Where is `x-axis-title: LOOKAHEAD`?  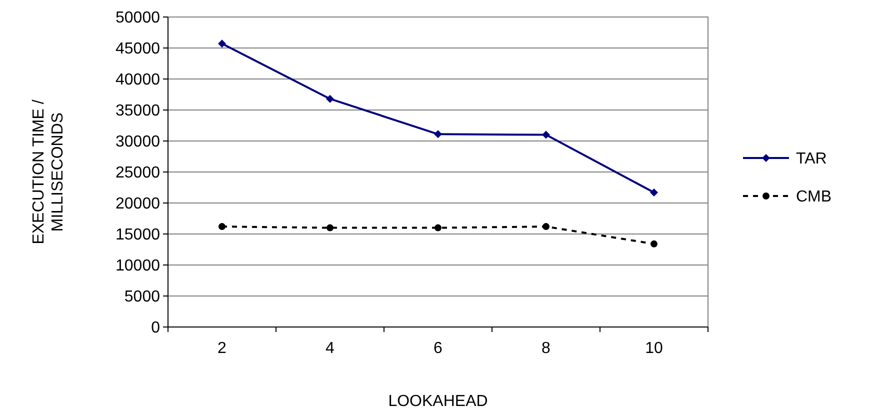 x-axis-title: LOOKAHEAD is located at coordinates (438, 401).